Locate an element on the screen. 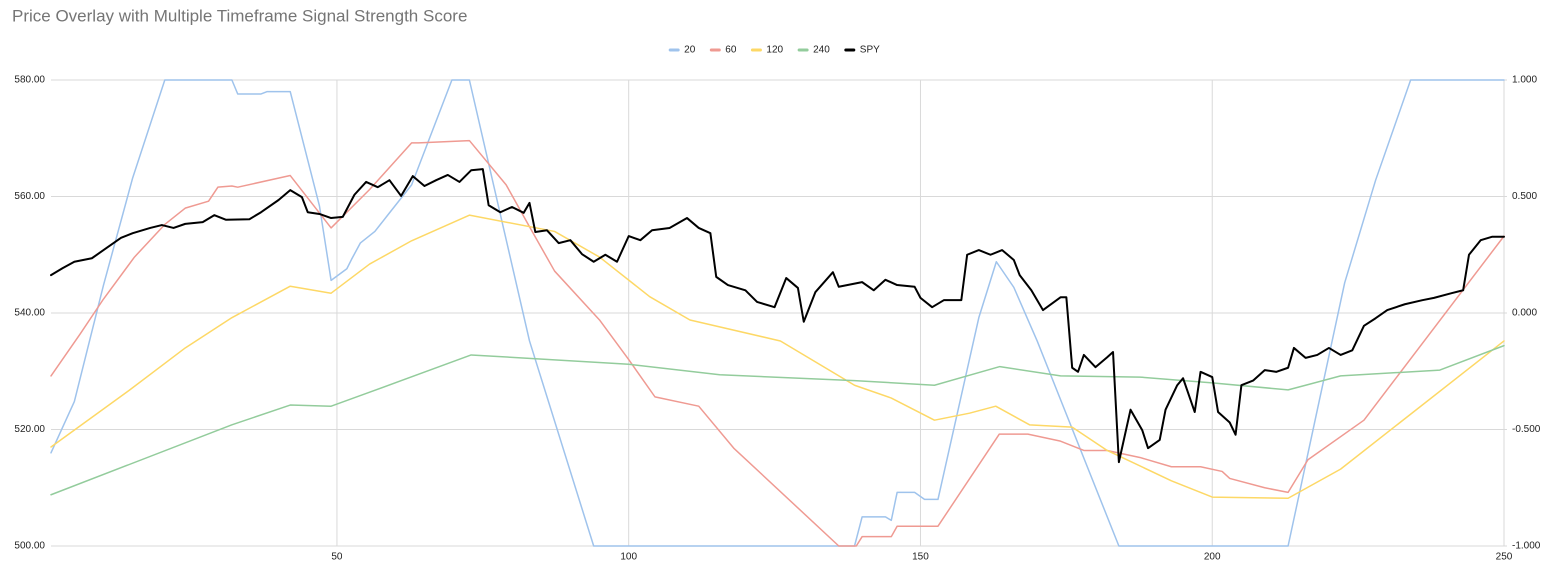 This screenshot has width=1547, height=567. y2-tick-label: 1.000 is located at coordinates (1524, 80).